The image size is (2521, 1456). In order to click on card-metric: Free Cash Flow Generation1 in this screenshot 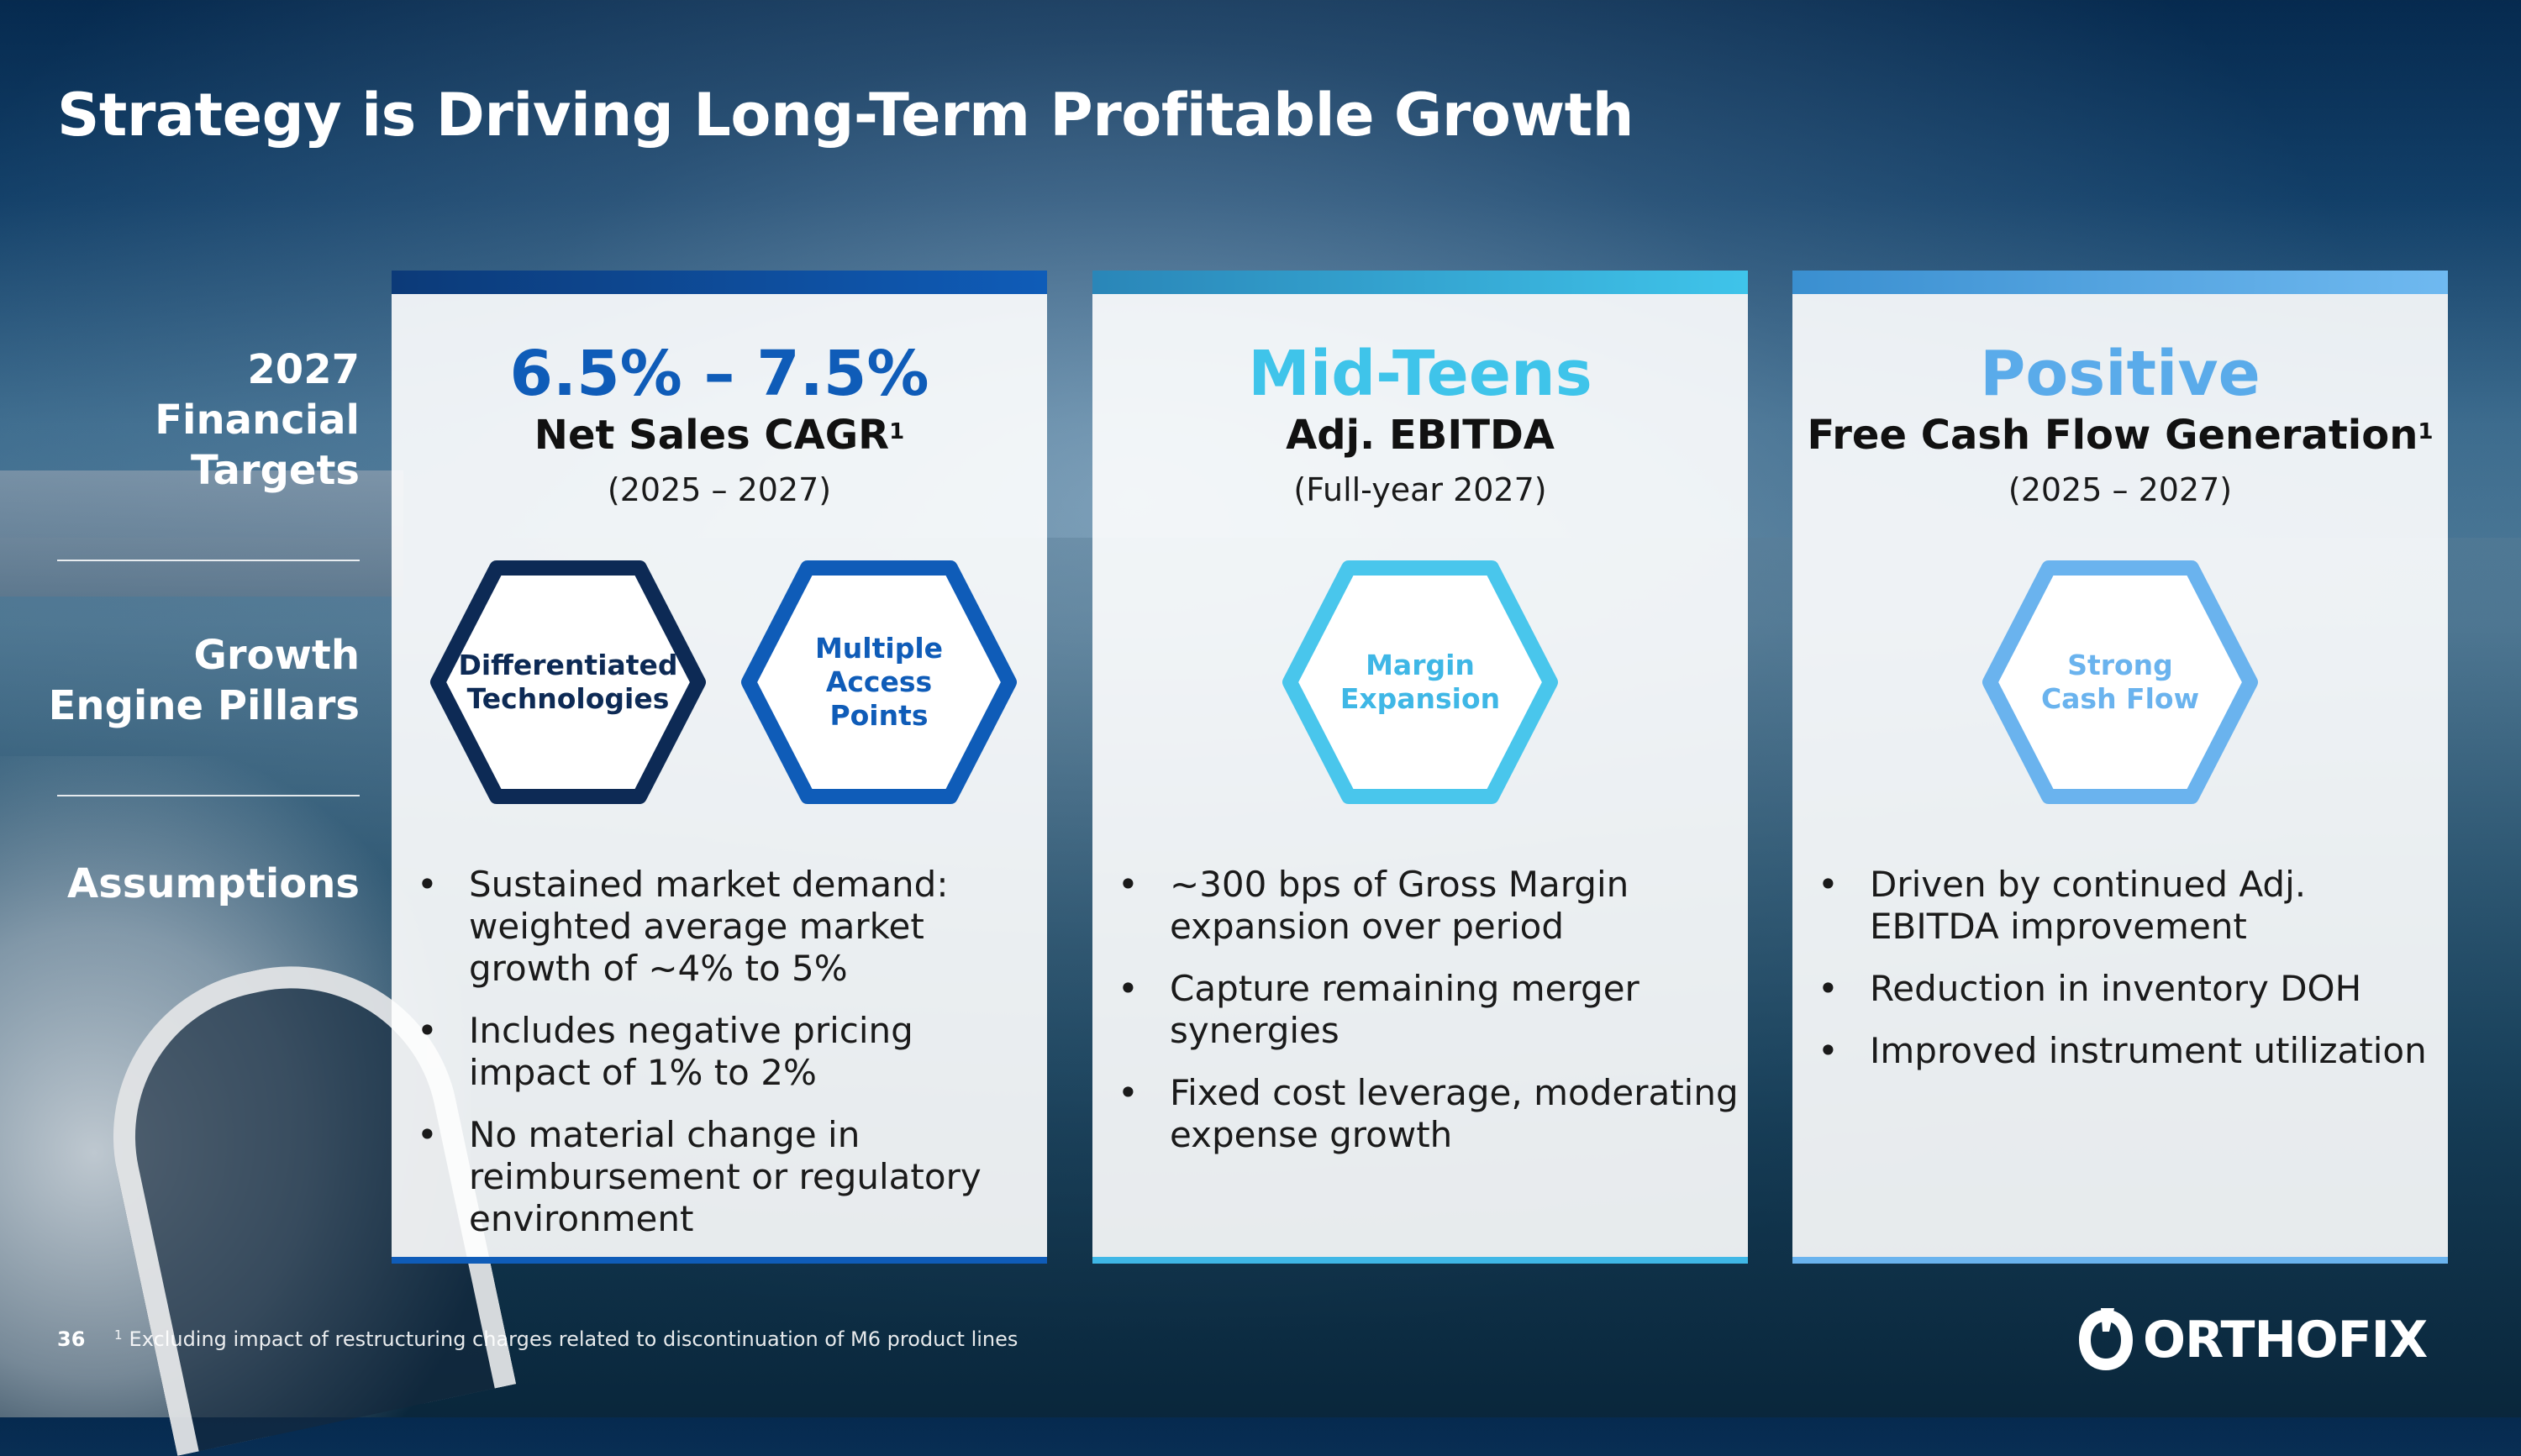, I will do `click(2120, 435)`.